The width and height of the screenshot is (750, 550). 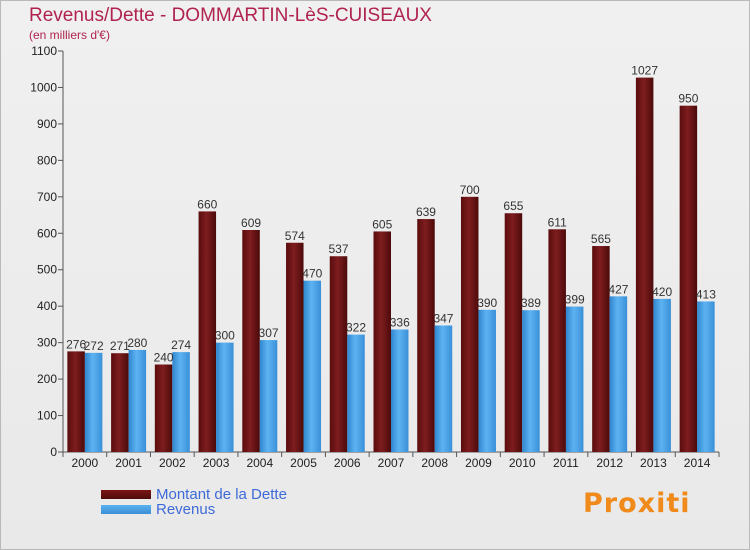 I want to click on y-tick-label: 300, so click(x=47, y=343).